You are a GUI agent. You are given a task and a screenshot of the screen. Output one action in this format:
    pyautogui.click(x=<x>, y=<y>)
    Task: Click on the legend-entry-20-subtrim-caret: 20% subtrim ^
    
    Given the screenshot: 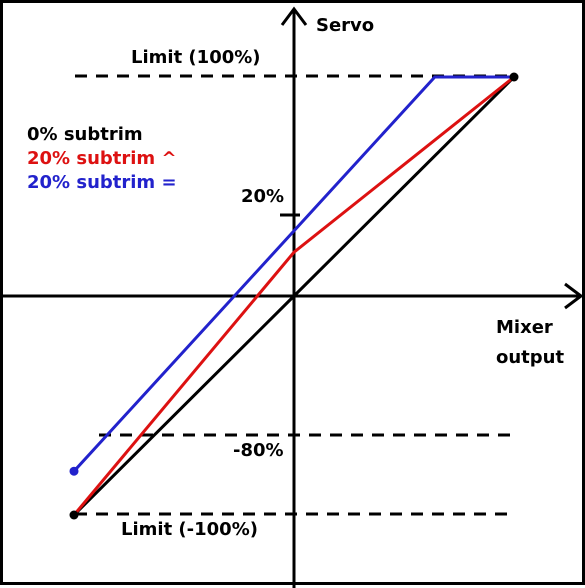 What is the action you would take?
    pyautogui.click(x=102, y=158)
    